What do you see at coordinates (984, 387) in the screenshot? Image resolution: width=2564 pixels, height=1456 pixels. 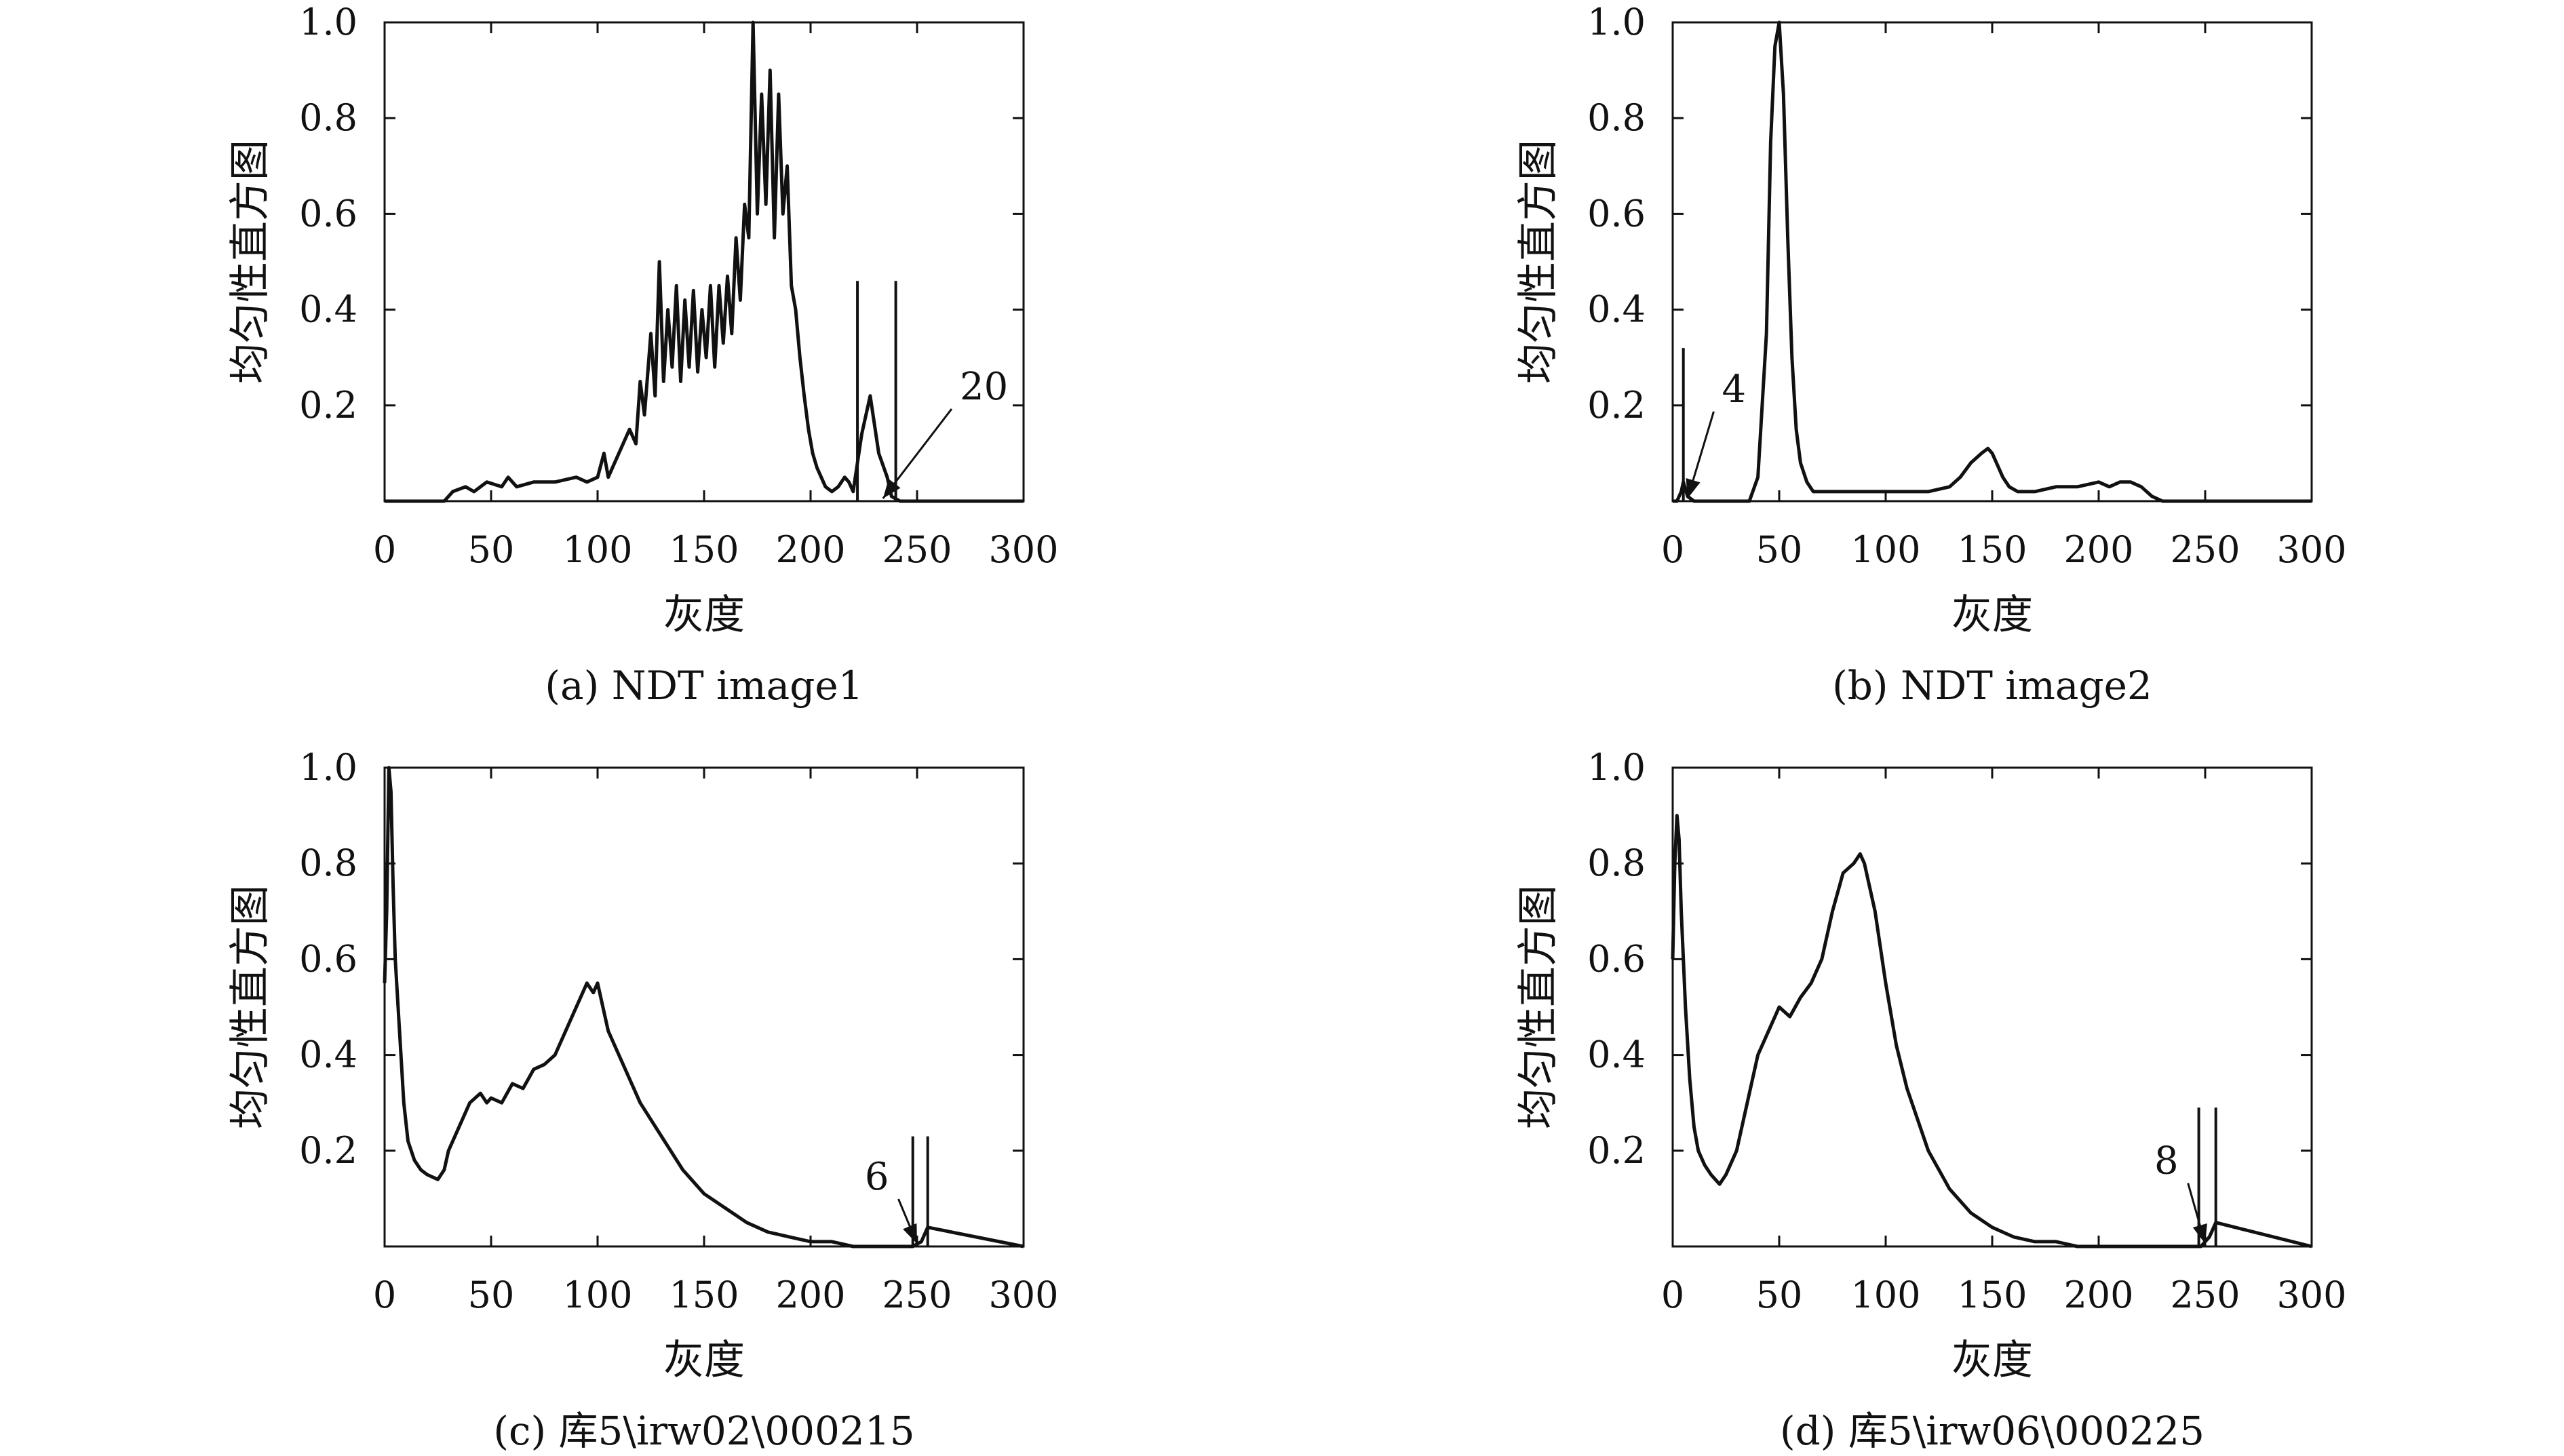 I see `annotation-label: 20` at bounding box center [984, 387].